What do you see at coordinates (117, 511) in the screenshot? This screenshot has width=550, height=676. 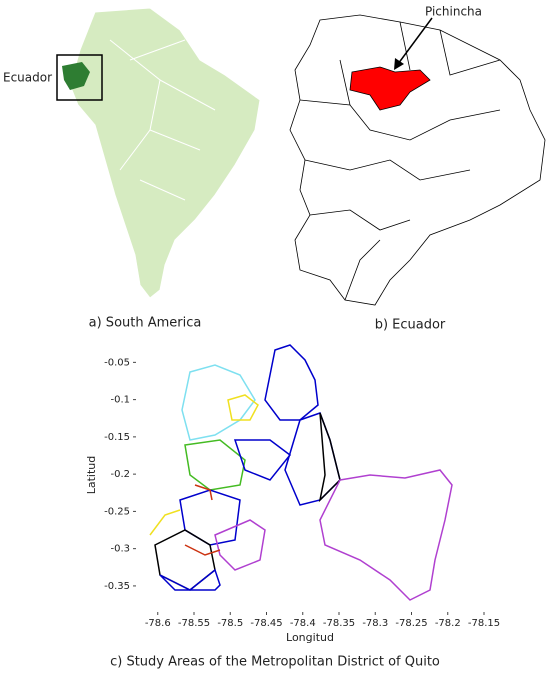 I see `y-tick-label: -0.25` at bounding box center [117, 511].